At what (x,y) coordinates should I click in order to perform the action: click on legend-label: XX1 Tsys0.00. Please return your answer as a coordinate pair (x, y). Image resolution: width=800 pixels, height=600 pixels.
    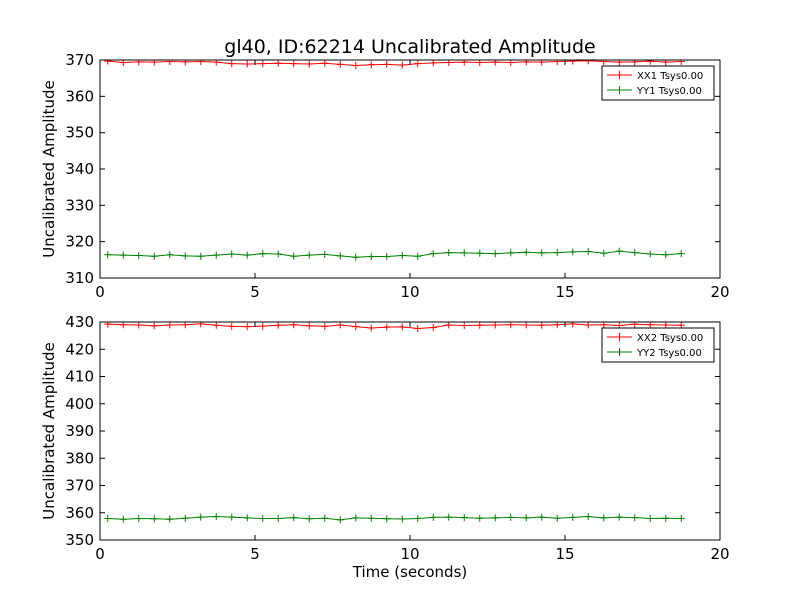
    Looking at the image, I should click on (670, 76).